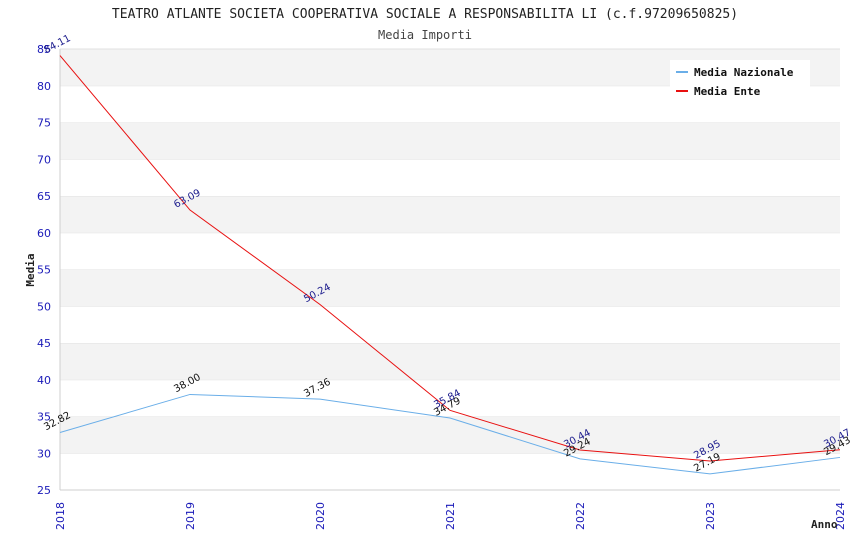  I want to click on y-tick-label: 35, so click(44, 417).